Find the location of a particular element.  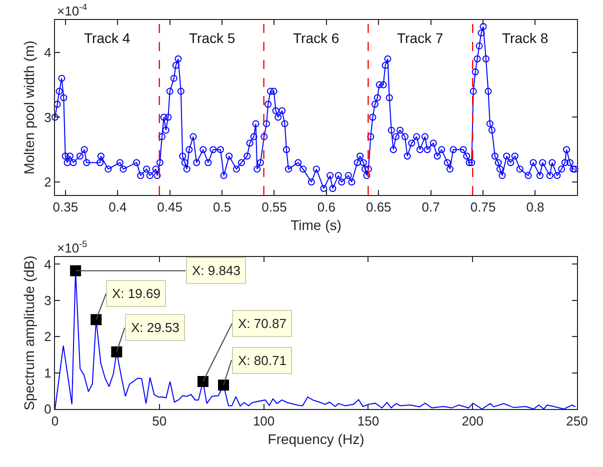

x-tick-label: 0.6 is located at coordinates (326, 207).